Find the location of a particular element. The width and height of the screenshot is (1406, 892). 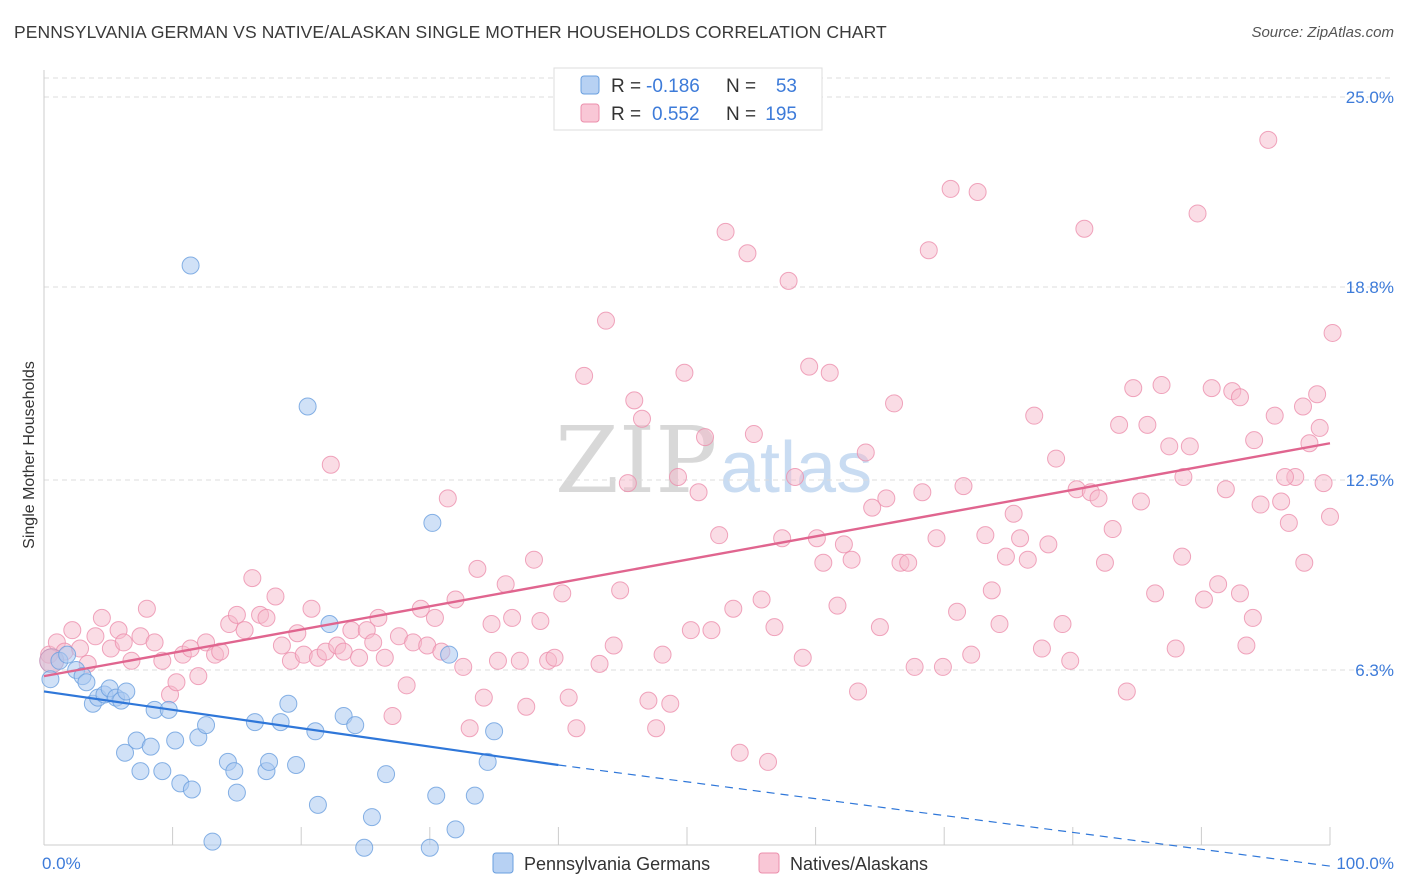

legend-swatch-pink is located at coordinates (590, 113).